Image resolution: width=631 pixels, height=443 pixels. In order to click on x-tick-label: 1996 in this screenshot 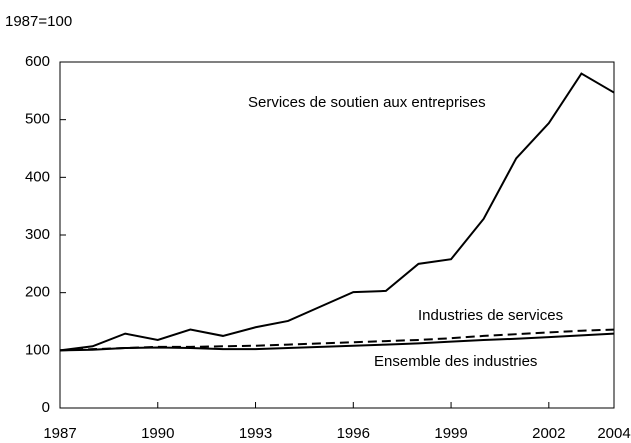, I will do `click(353, 433)`.